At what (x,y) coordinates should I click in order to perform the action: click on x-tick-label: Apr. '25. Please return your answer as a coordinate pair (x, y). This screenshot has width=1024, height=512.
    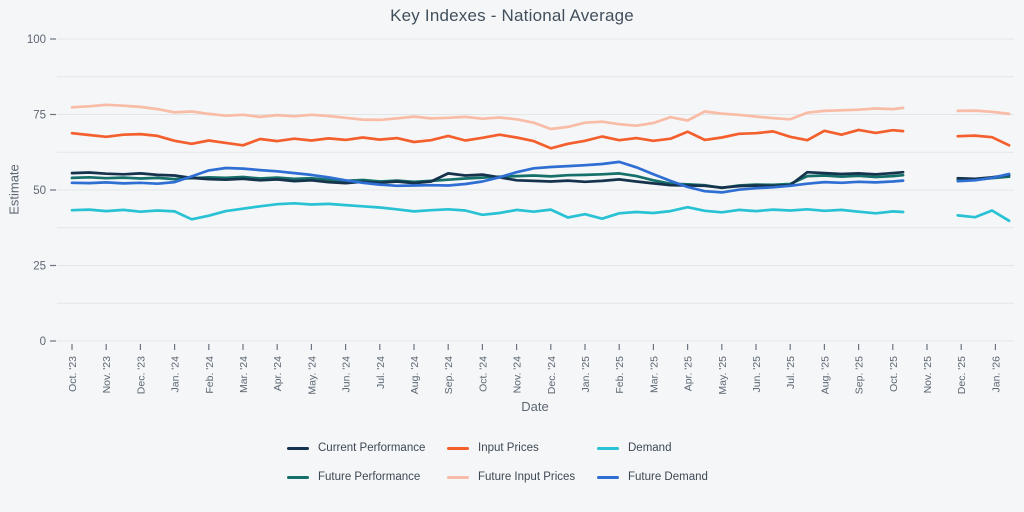
    Looking at the image, I should click on (689, 373).